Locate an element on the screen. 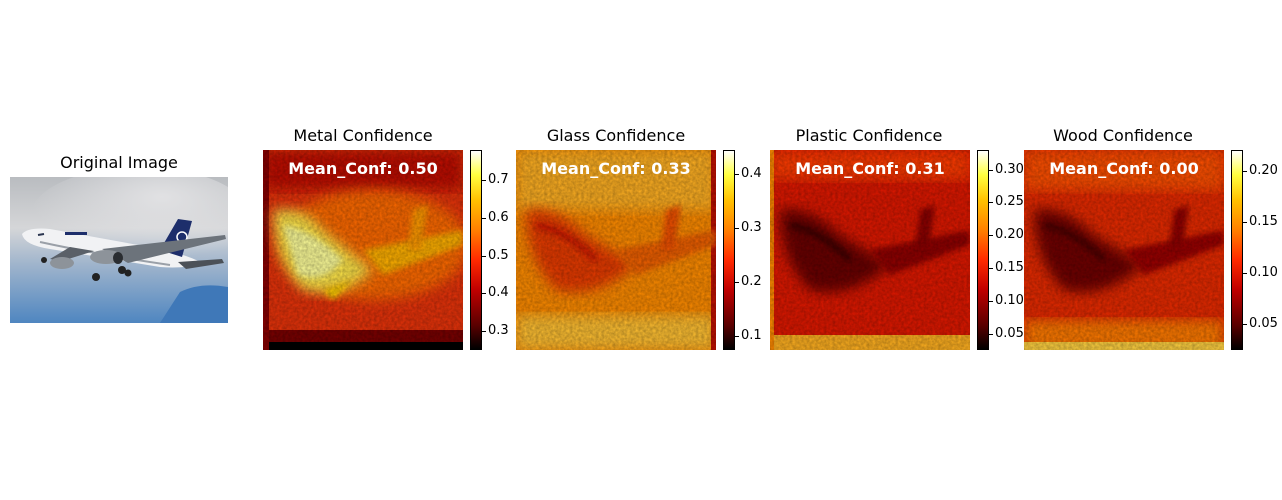  metal-colorbar is located at coordinates (476, 250).